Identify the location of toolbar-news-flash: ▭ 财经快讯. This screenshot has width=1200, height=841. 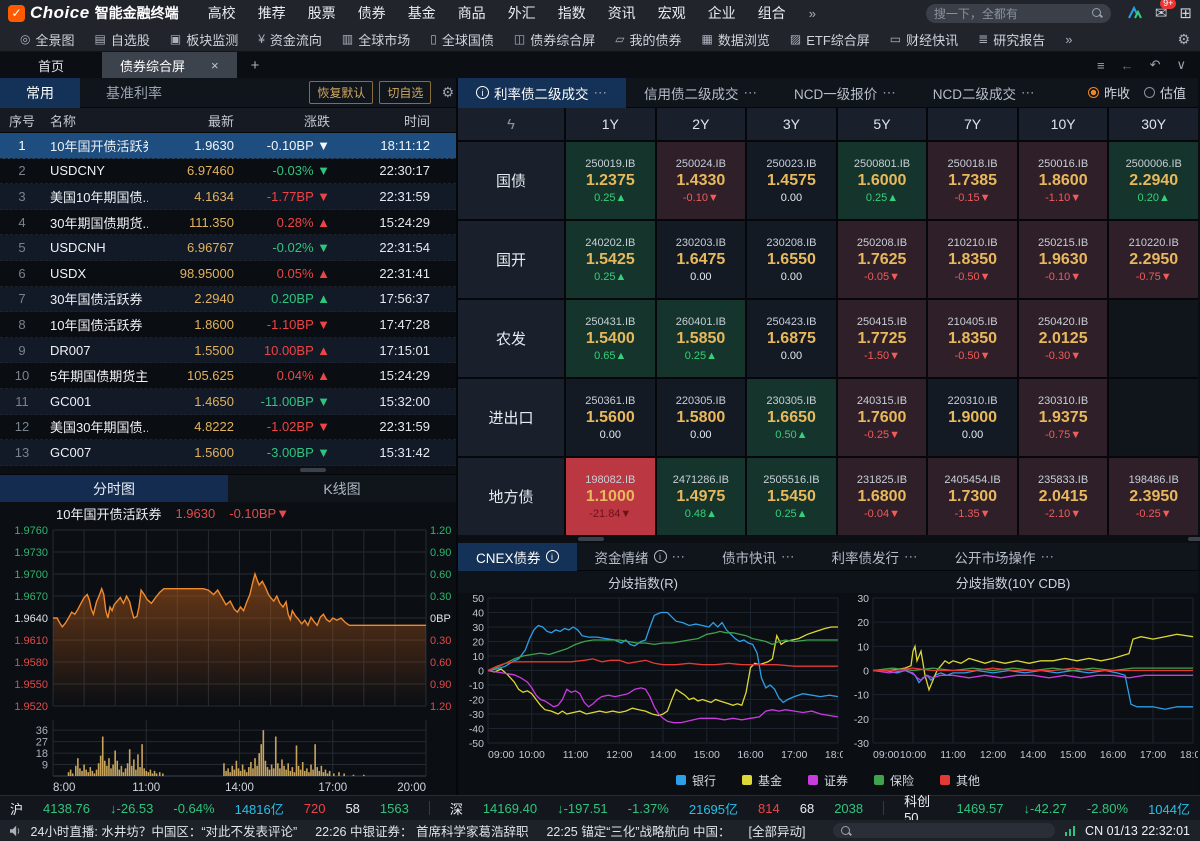
(924, 39).